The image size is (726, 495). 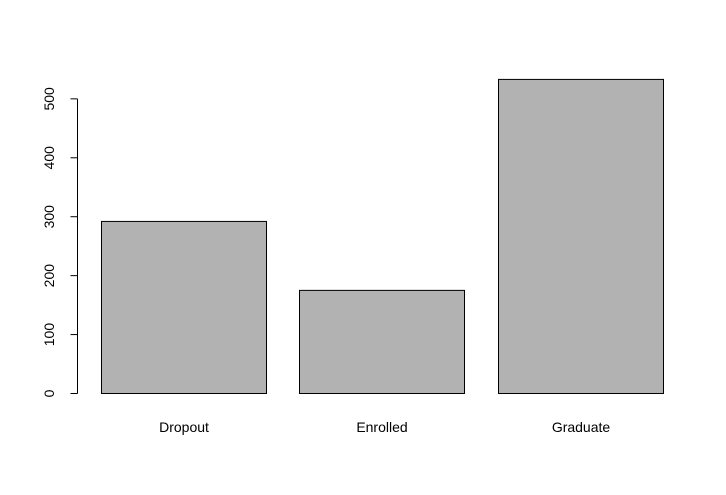 I want to click on x-tick-label-graduate: Graduate, so click(x=581, y=427).